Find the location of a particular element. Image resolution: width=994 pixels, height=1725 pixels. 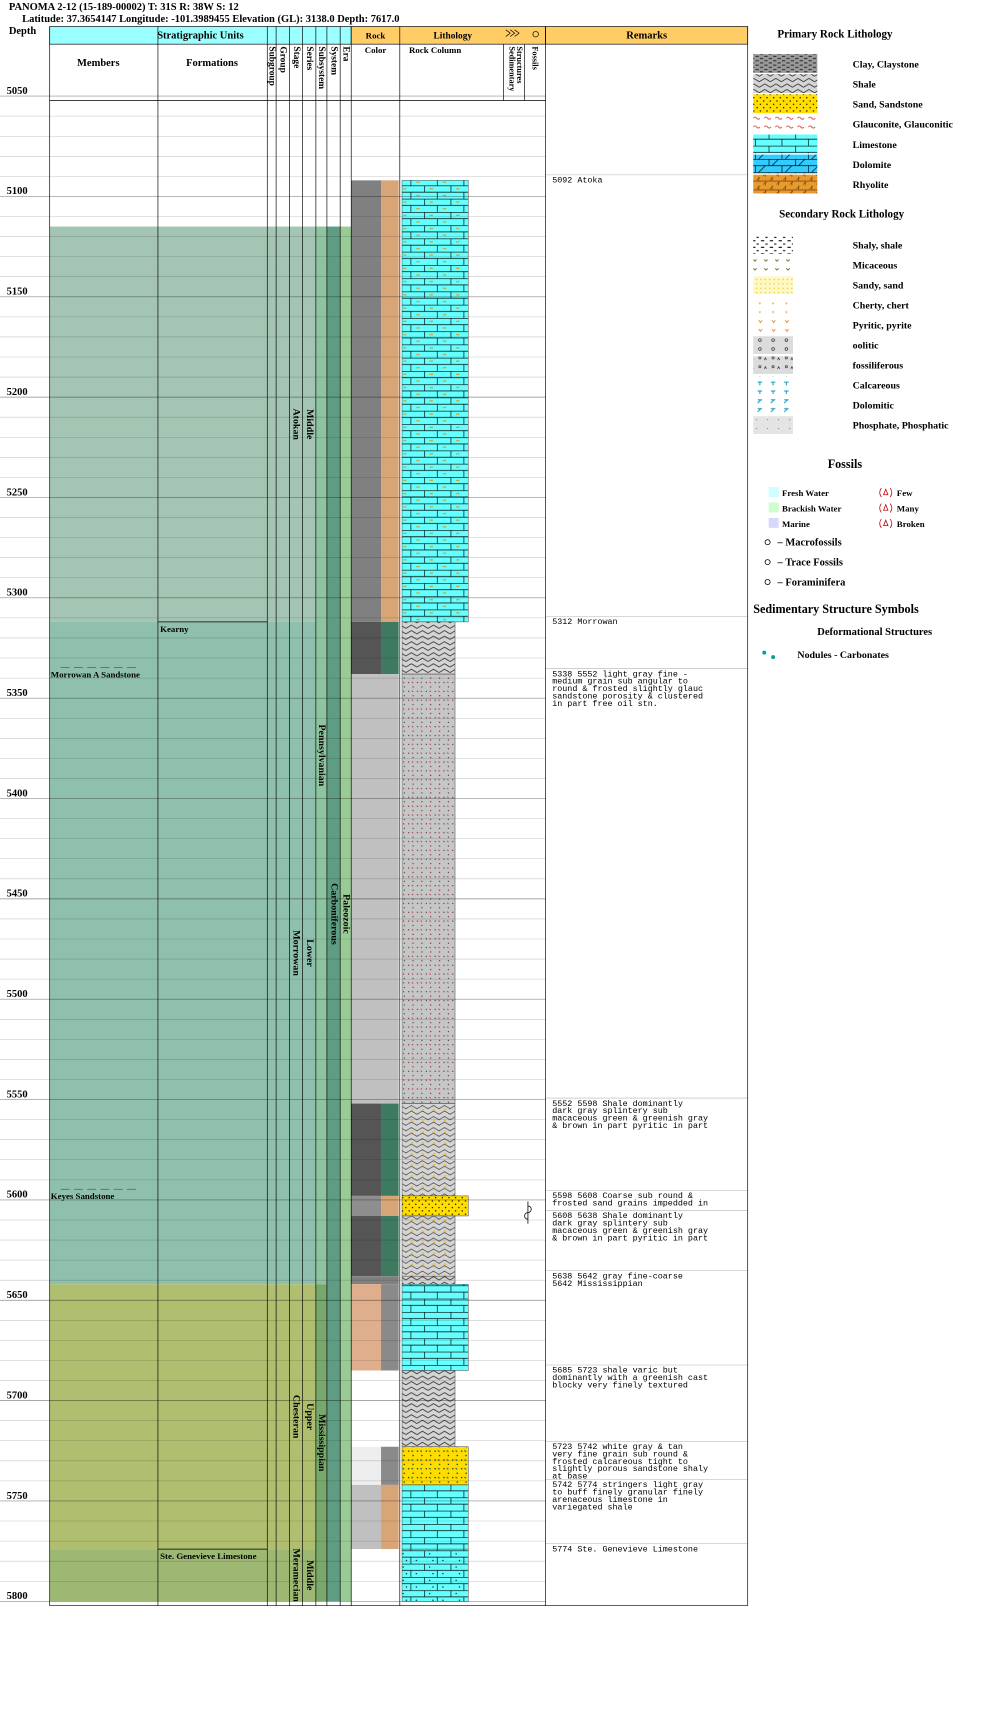

legend-label: Pyritic, pyrite is located at coordinates (883, 325).